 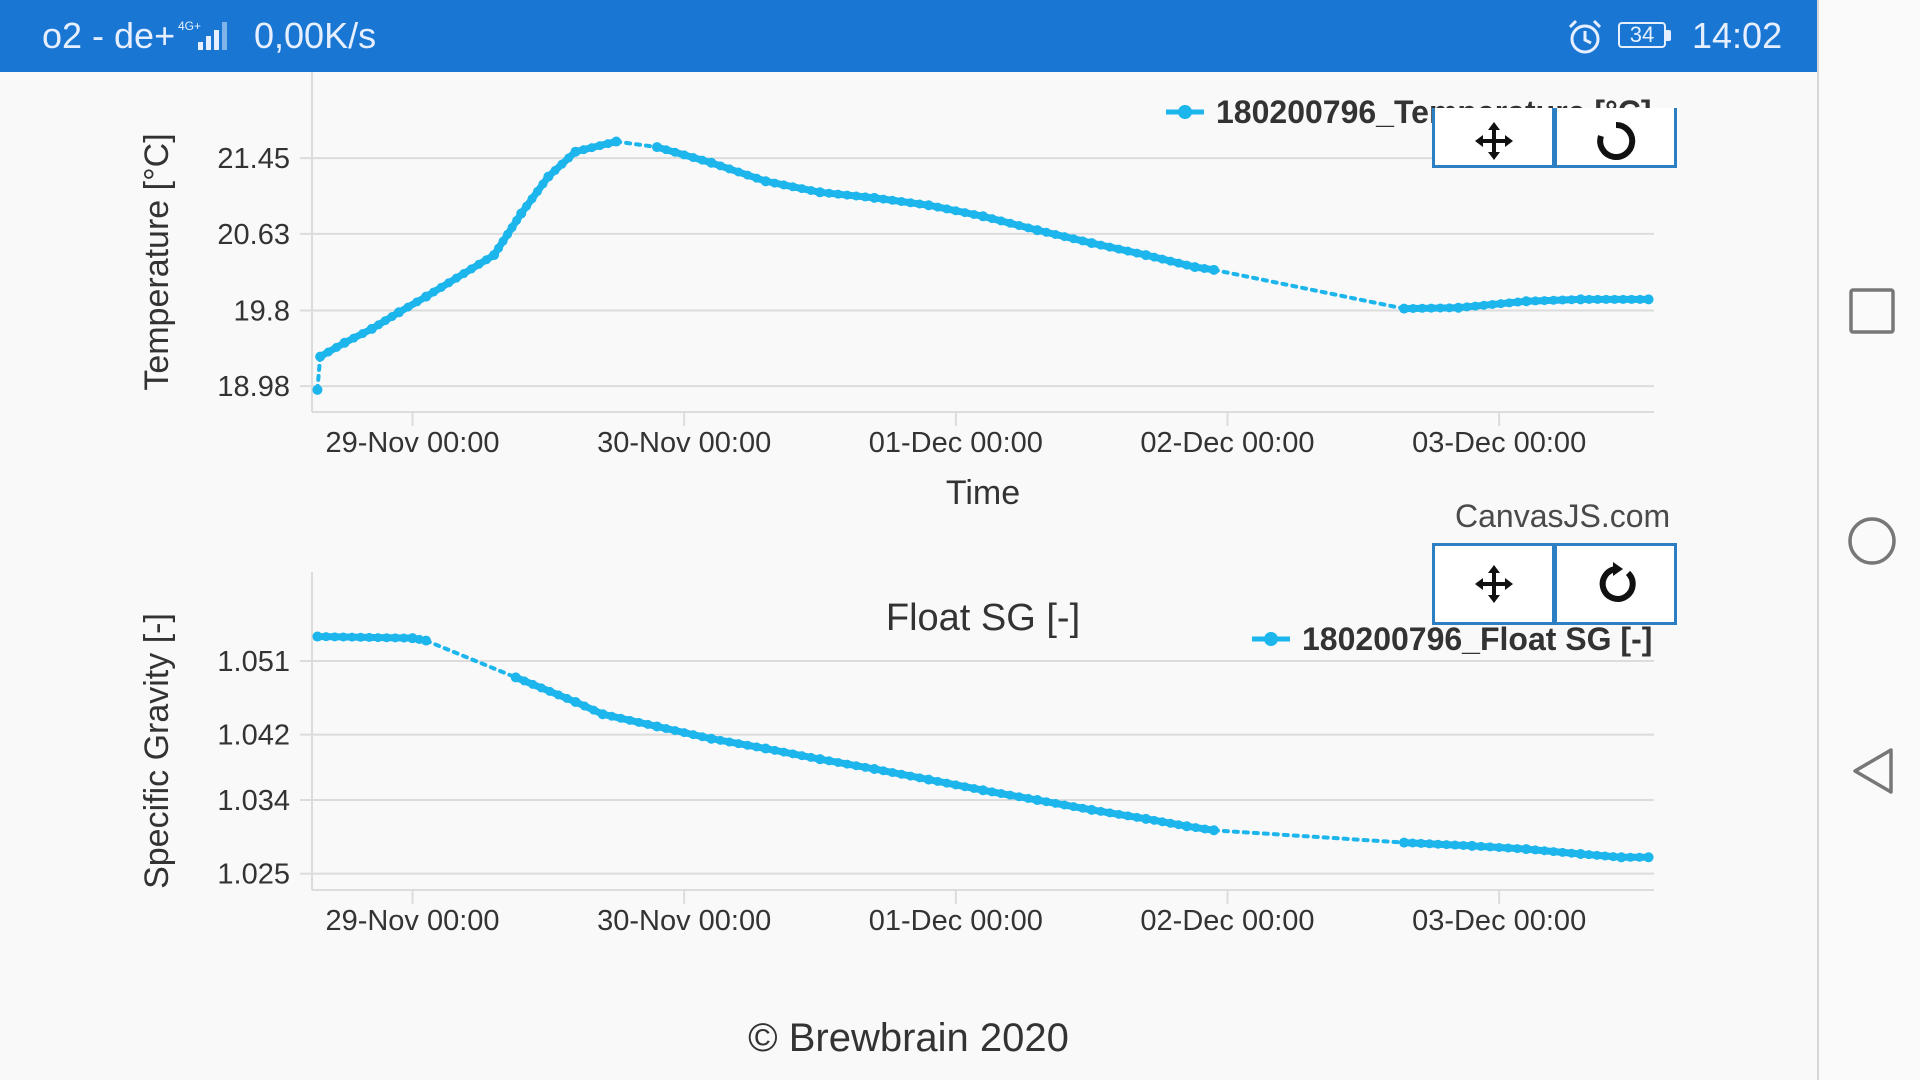 I want to click on temperature-reset-button, so click(x=1615, y=138).